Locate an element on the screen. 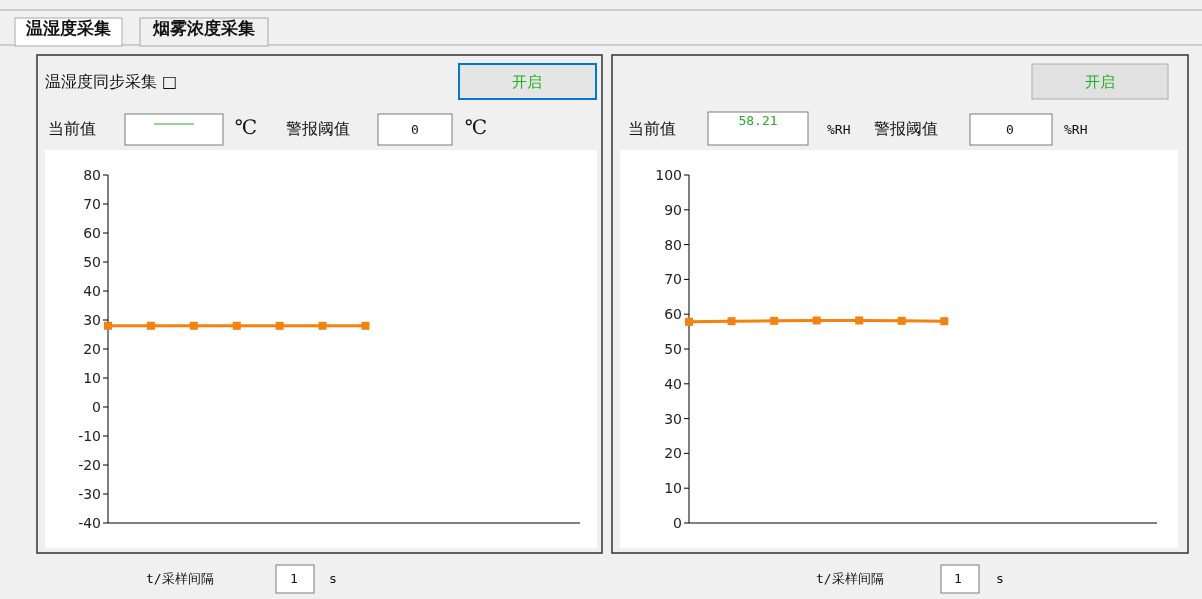 The width and height of the screenshot is (1202, 599). y-tick-label: 100 is located at coordinates (668, 175).